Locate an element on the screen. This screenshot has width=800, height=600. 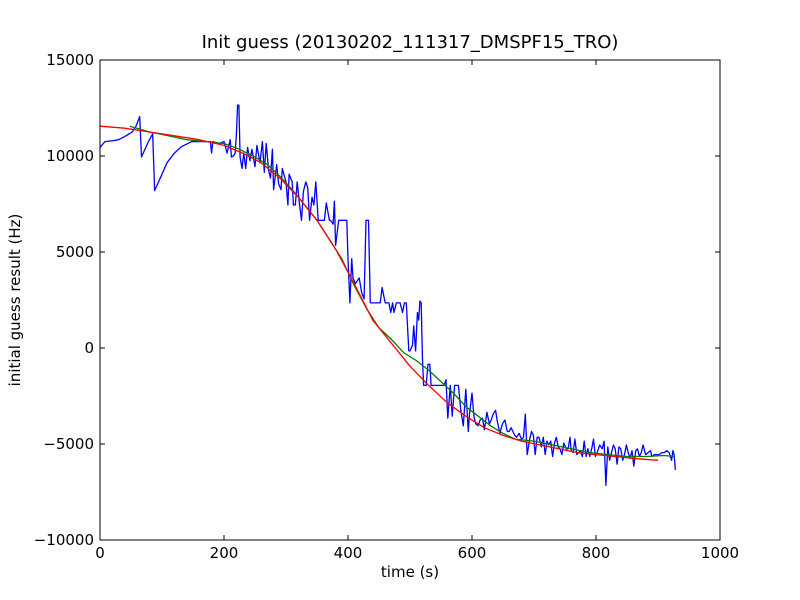
y-axis-label: initial guess result (Hz) is located at coordinates (15, 300).